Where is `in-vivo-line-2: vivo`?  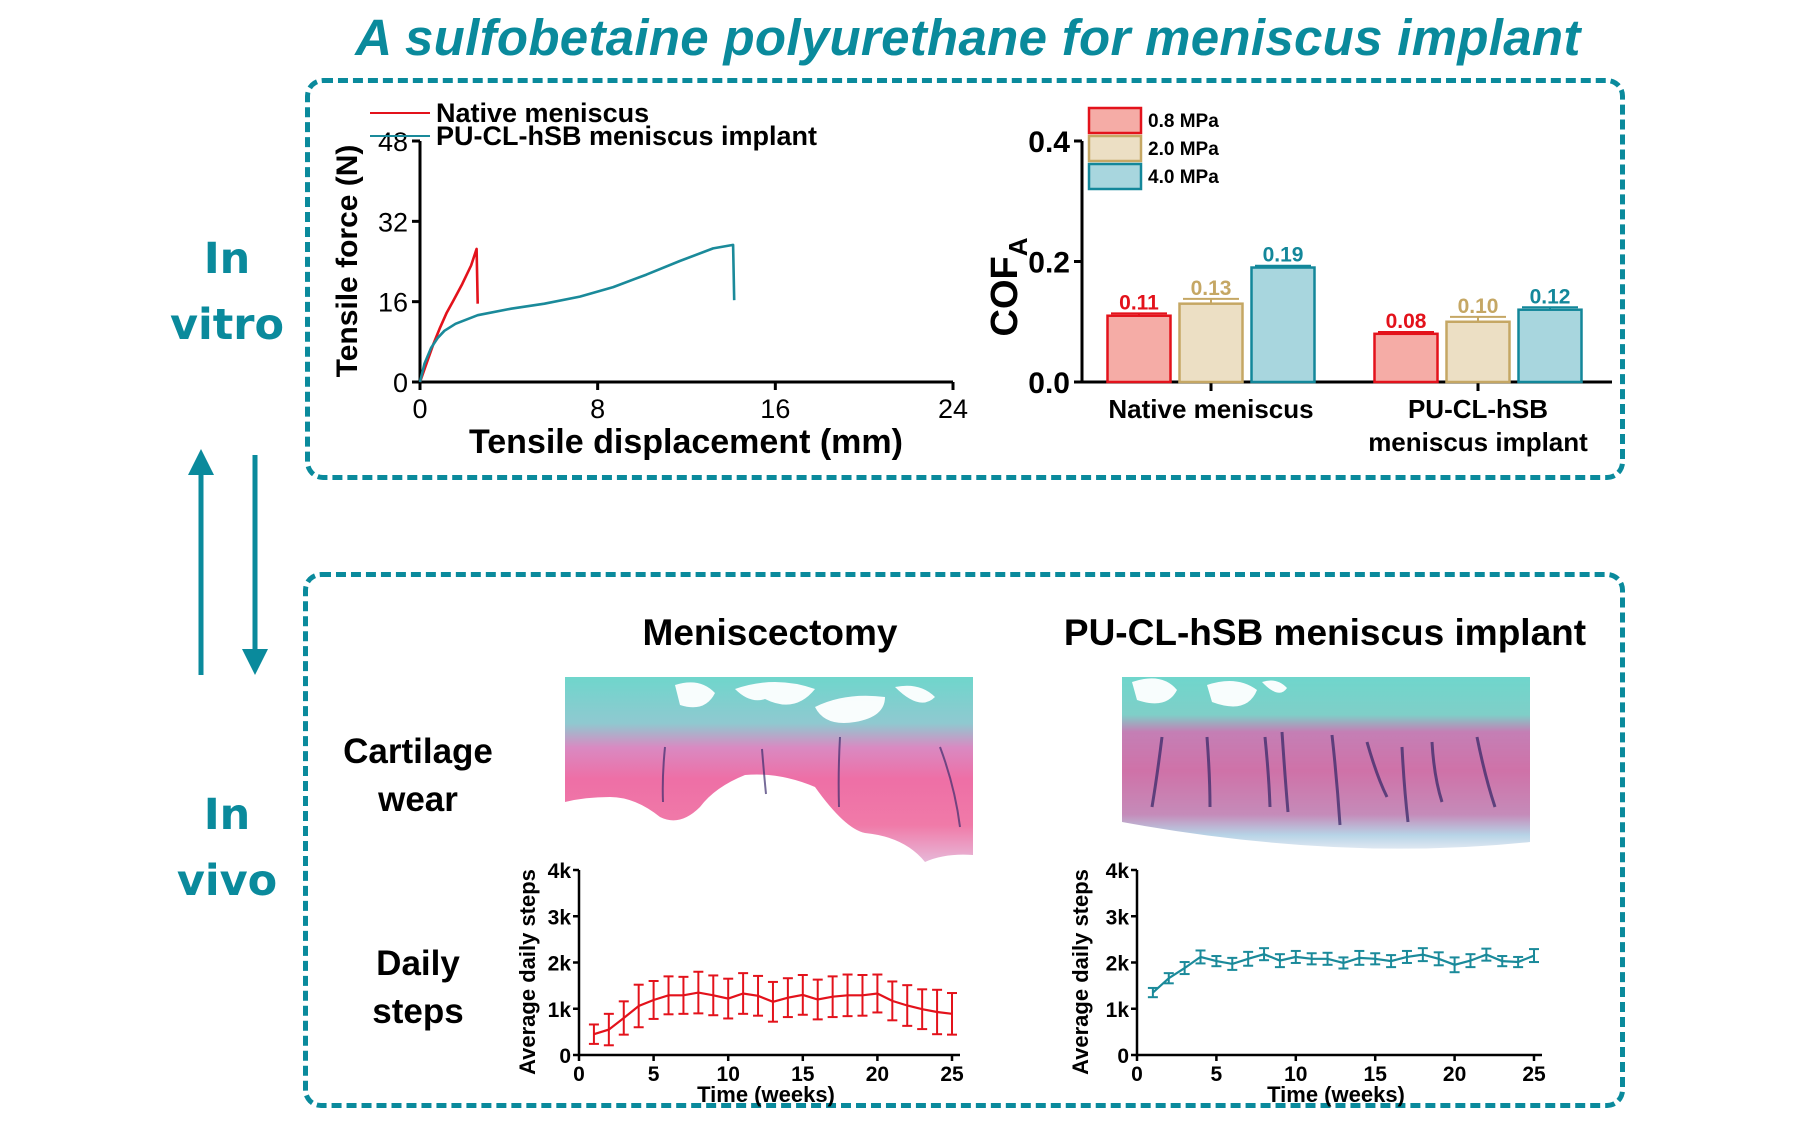
in-vivo-line-2: vivo is located at coordinates (227, 881).